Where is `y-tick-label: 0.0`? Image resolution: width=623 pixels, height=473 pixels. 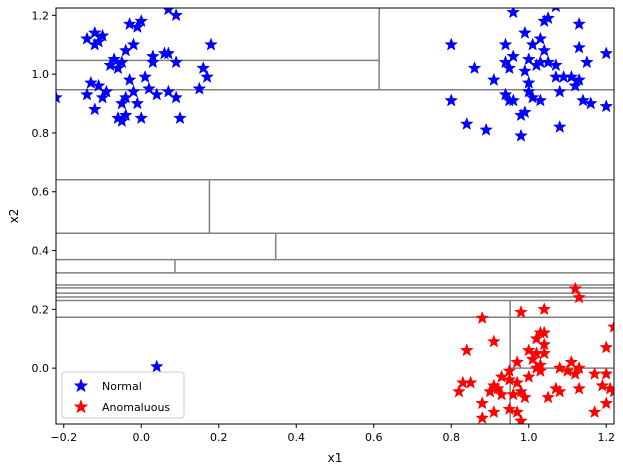
y-tick-label: 0.0 is located at coordinates (41, 368).